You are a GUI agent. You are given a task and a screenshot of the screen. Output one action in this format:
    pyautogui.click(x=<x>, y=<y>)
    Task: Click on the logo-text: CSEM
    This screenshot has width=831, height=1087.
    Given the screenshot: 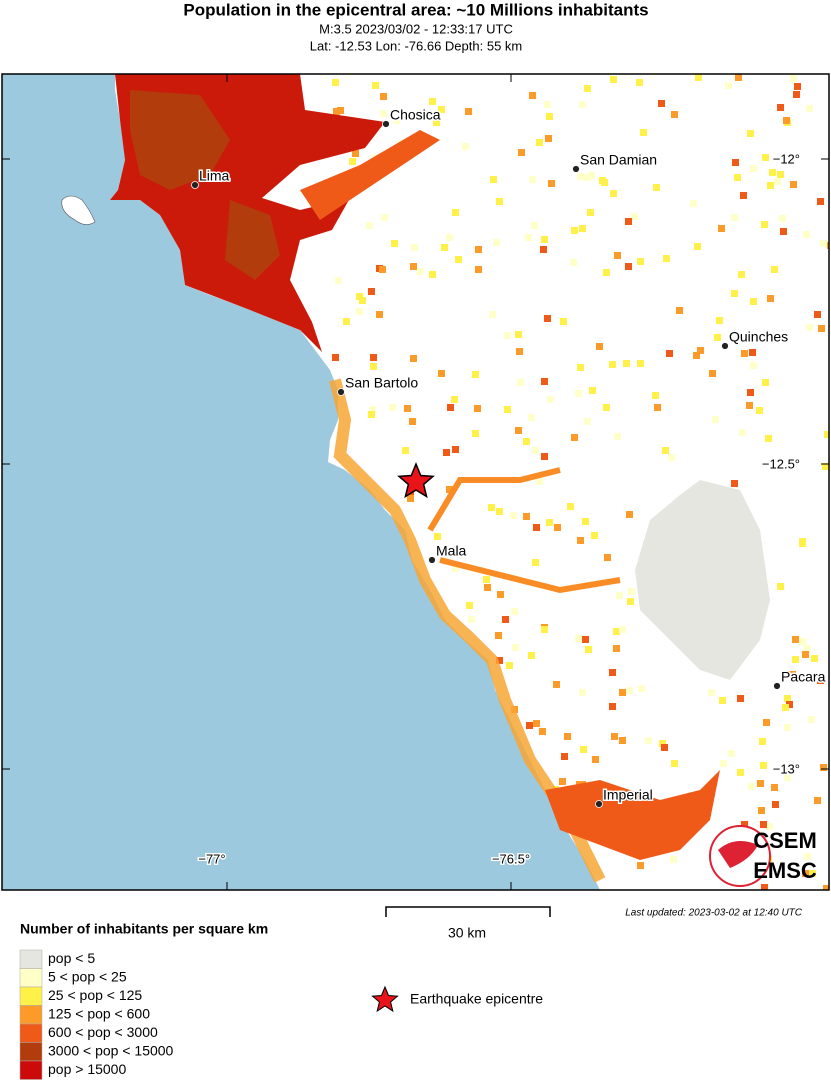 What is the action you would take?
    pyautogui.click(x=785, y=840)
    